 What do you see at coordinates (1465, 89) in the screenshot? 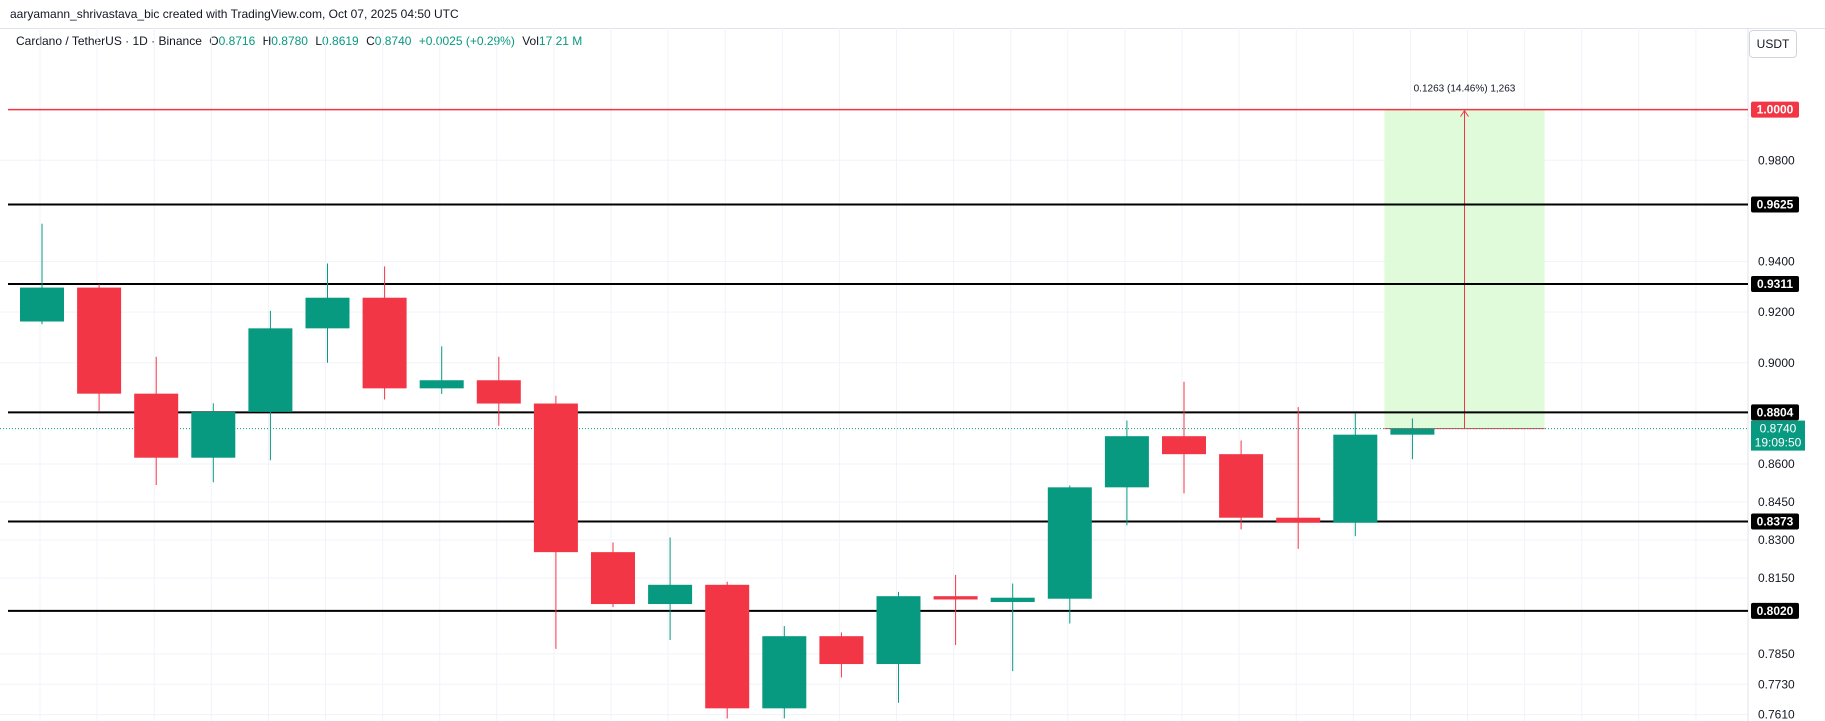
I see `projection-label: 0.1263 (14.46%) 1,263` at bounding box center [1465, 89].